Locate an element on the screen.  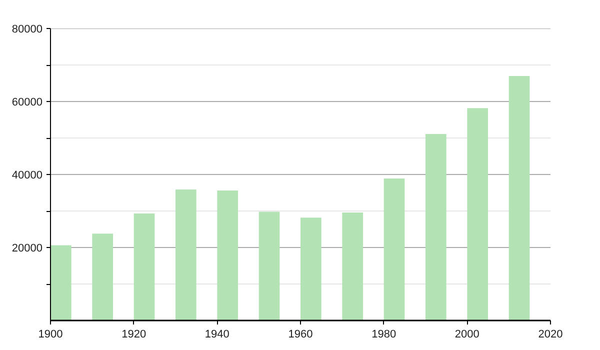
y-tick-label: 80000 is located at coordinates (27, 30).